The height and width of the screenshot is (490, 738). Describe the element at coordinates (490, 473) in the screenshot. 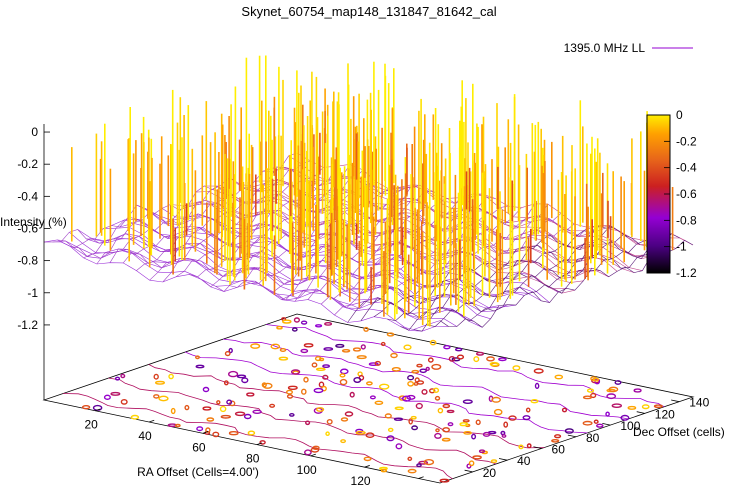

I see `y-tick-label: 20` at that location.